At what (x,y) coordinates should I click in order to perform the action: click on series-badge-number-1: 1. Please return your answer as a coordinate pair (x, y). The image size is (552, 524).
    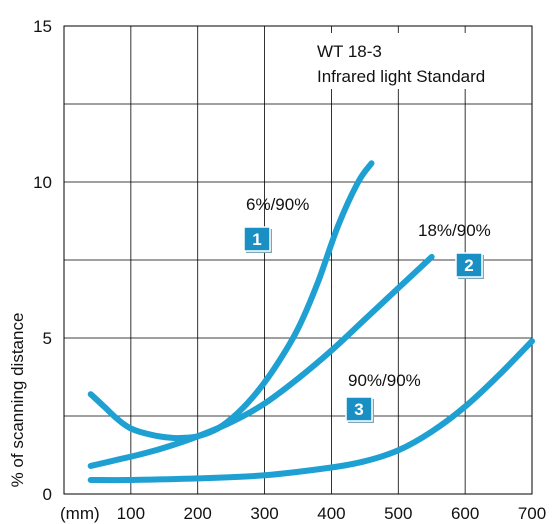
    Looking at the image, I should click on (256, 239).